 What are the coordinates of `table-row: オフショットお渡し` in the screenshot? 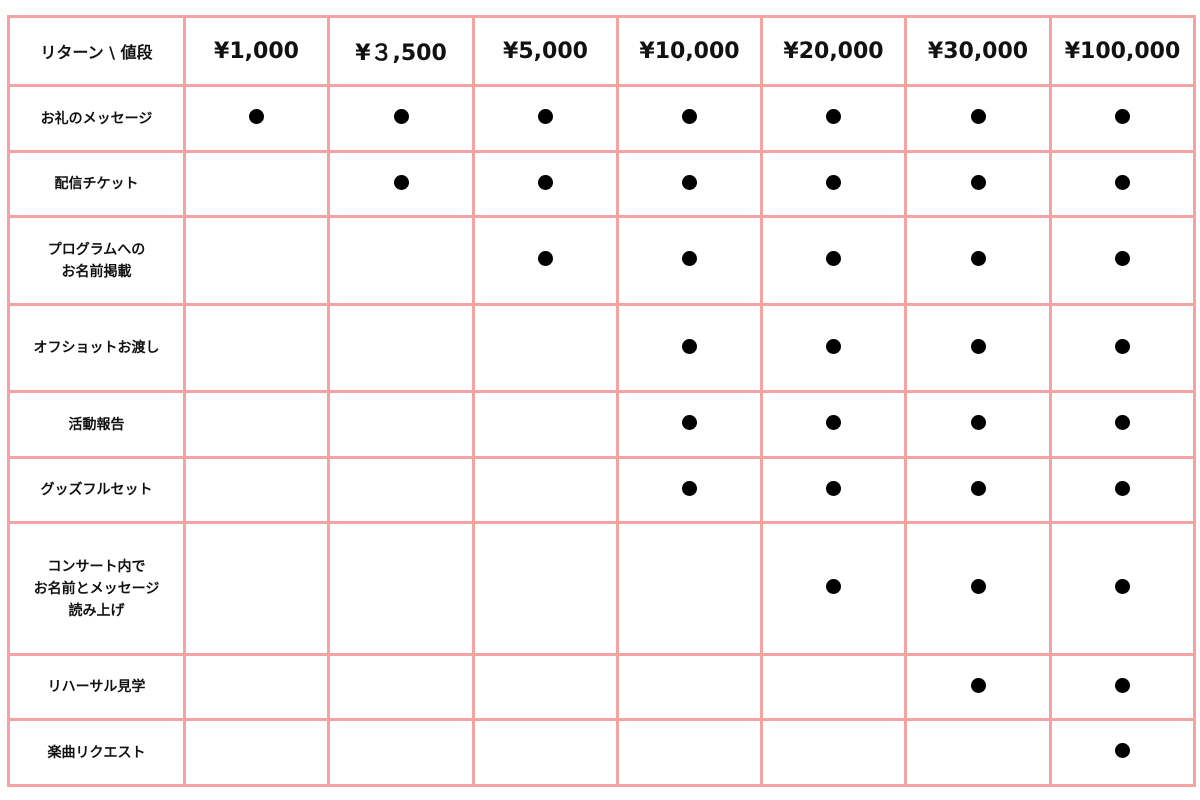 It's located at (601, 348).